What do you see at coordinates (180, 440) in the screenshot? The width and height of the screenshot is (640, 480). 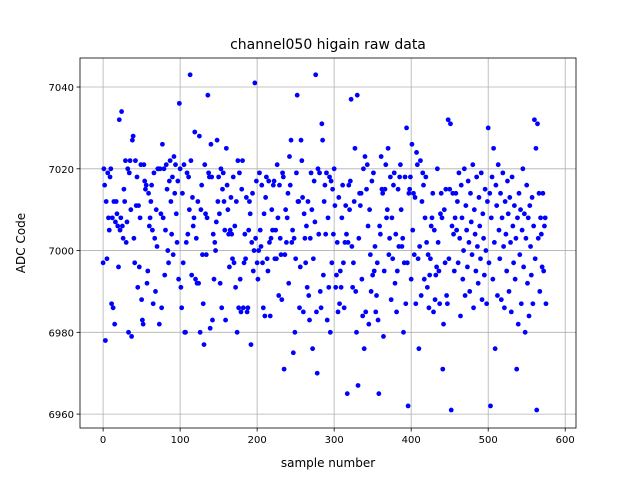 I see `x-tick-label: 100` at bounding box center [180, 440].